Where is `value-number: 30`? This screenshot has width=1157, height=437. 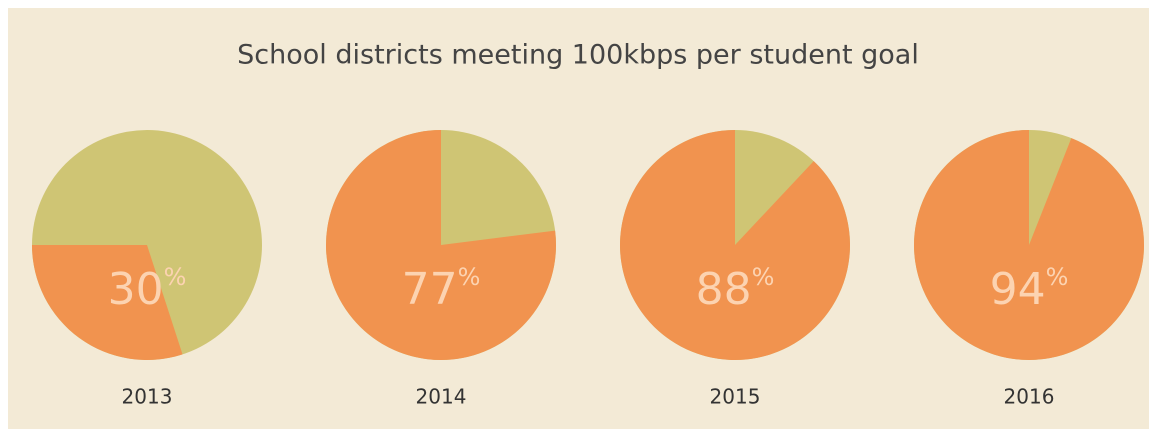
value-number: 30 is located at coordinates (136, 289).